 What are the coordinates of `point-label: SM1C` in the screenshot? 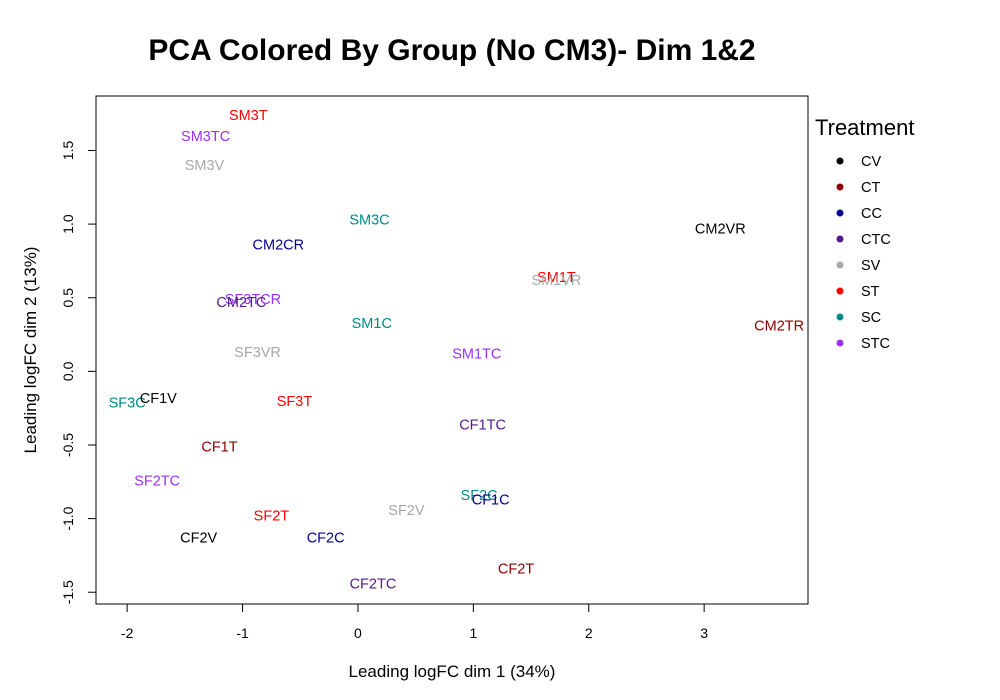 It's located at (372, 324).